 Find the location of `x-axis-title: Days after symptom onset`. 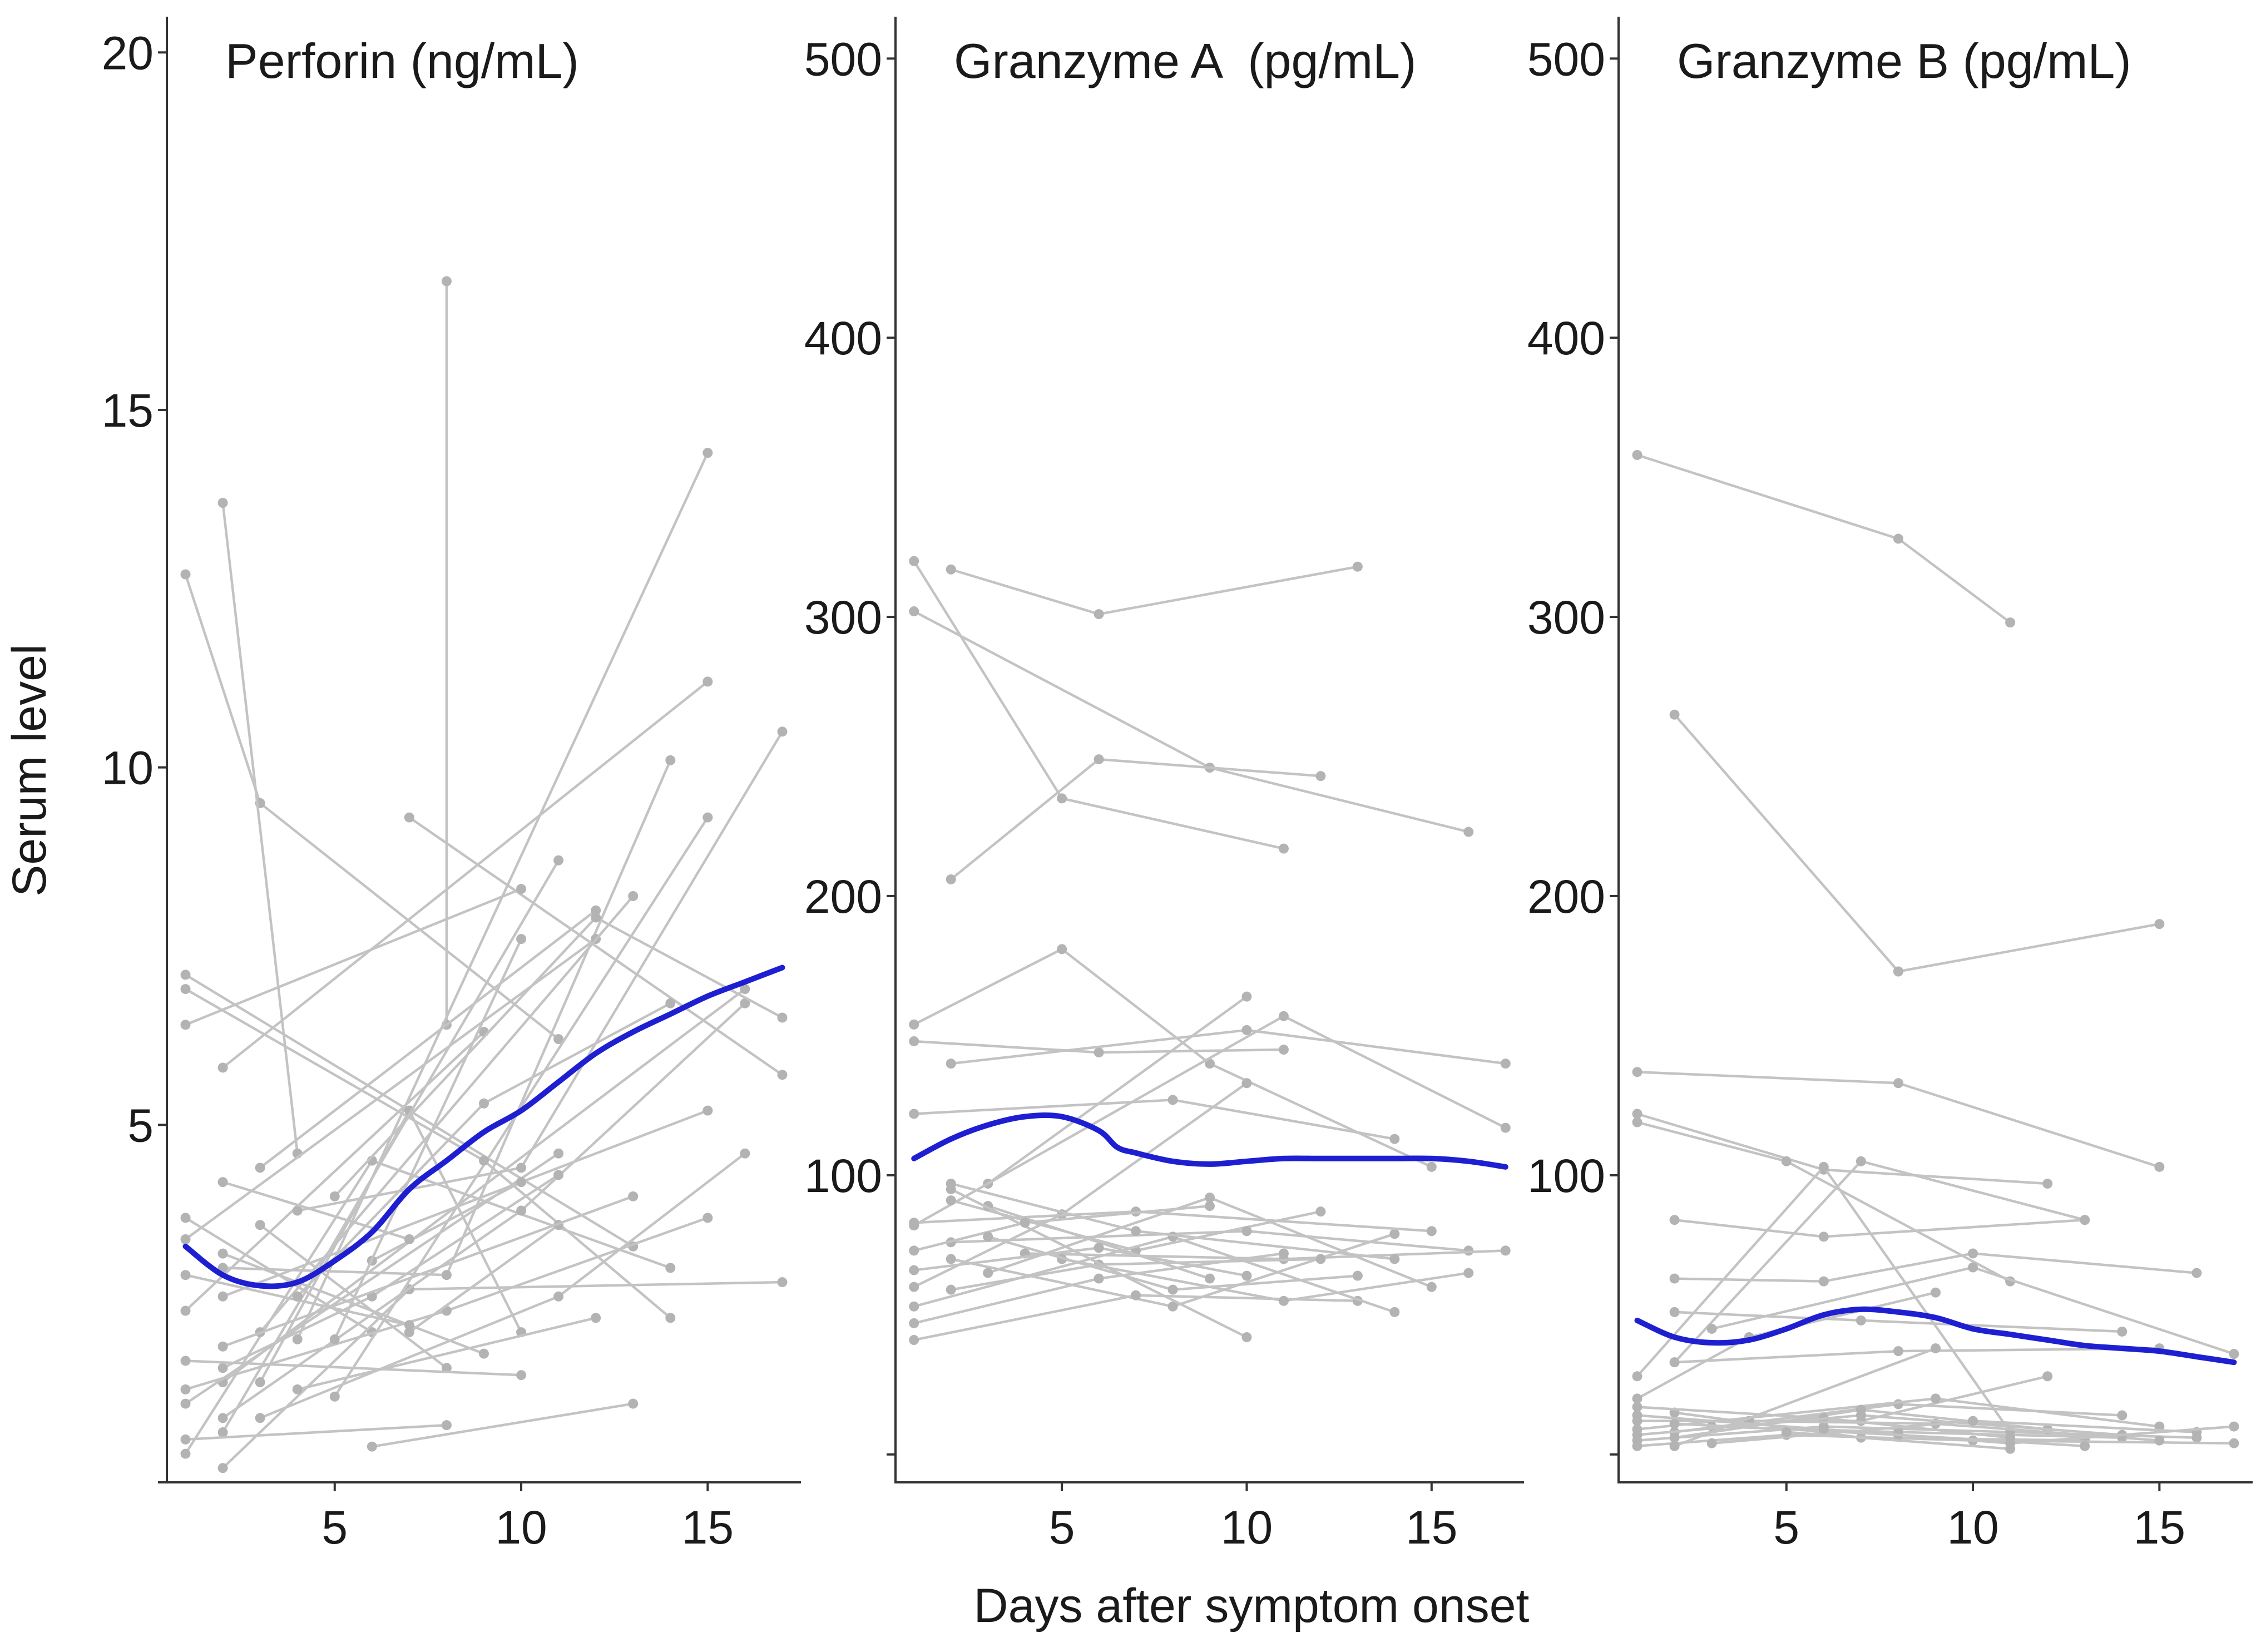

x-axis-title: Days after symptom onset is located at coordinates (1252, 1606).